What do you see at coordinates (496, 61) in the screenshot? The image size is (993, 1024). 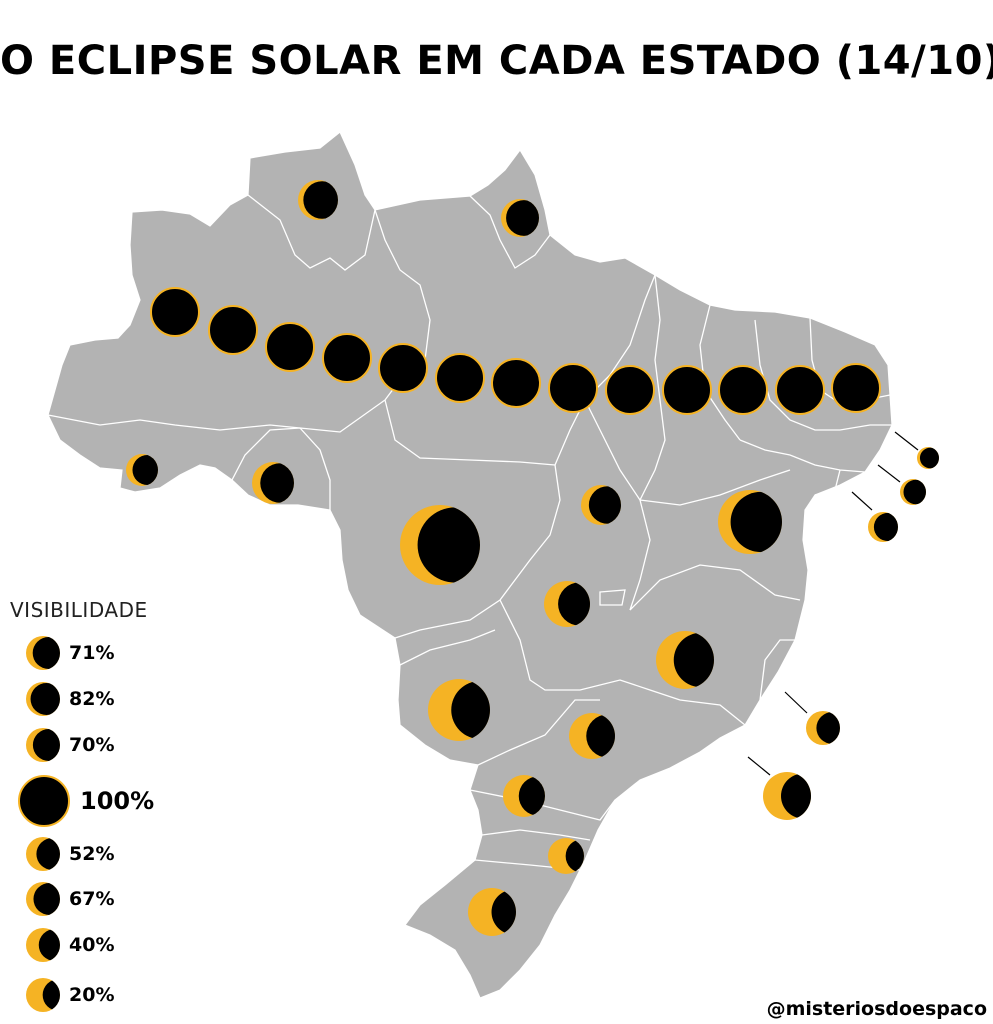 I see `map-title: O ECLIPSE SOLAR EM CADA ESTADO (14/10)` at bounding box center [496, 61].